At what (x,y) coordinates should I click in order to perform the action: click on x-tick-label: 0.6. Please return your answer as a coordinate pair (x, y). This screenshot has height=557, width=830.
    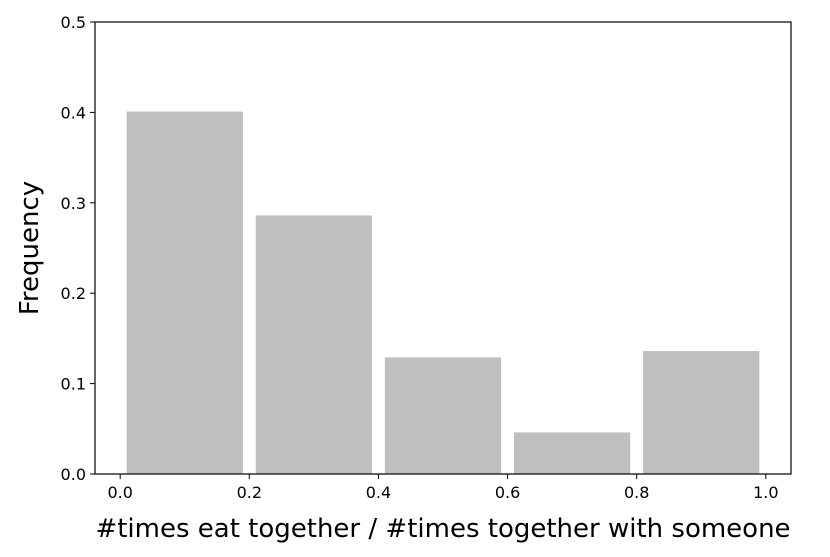
    Looking at the image, I should click on (507, 492).